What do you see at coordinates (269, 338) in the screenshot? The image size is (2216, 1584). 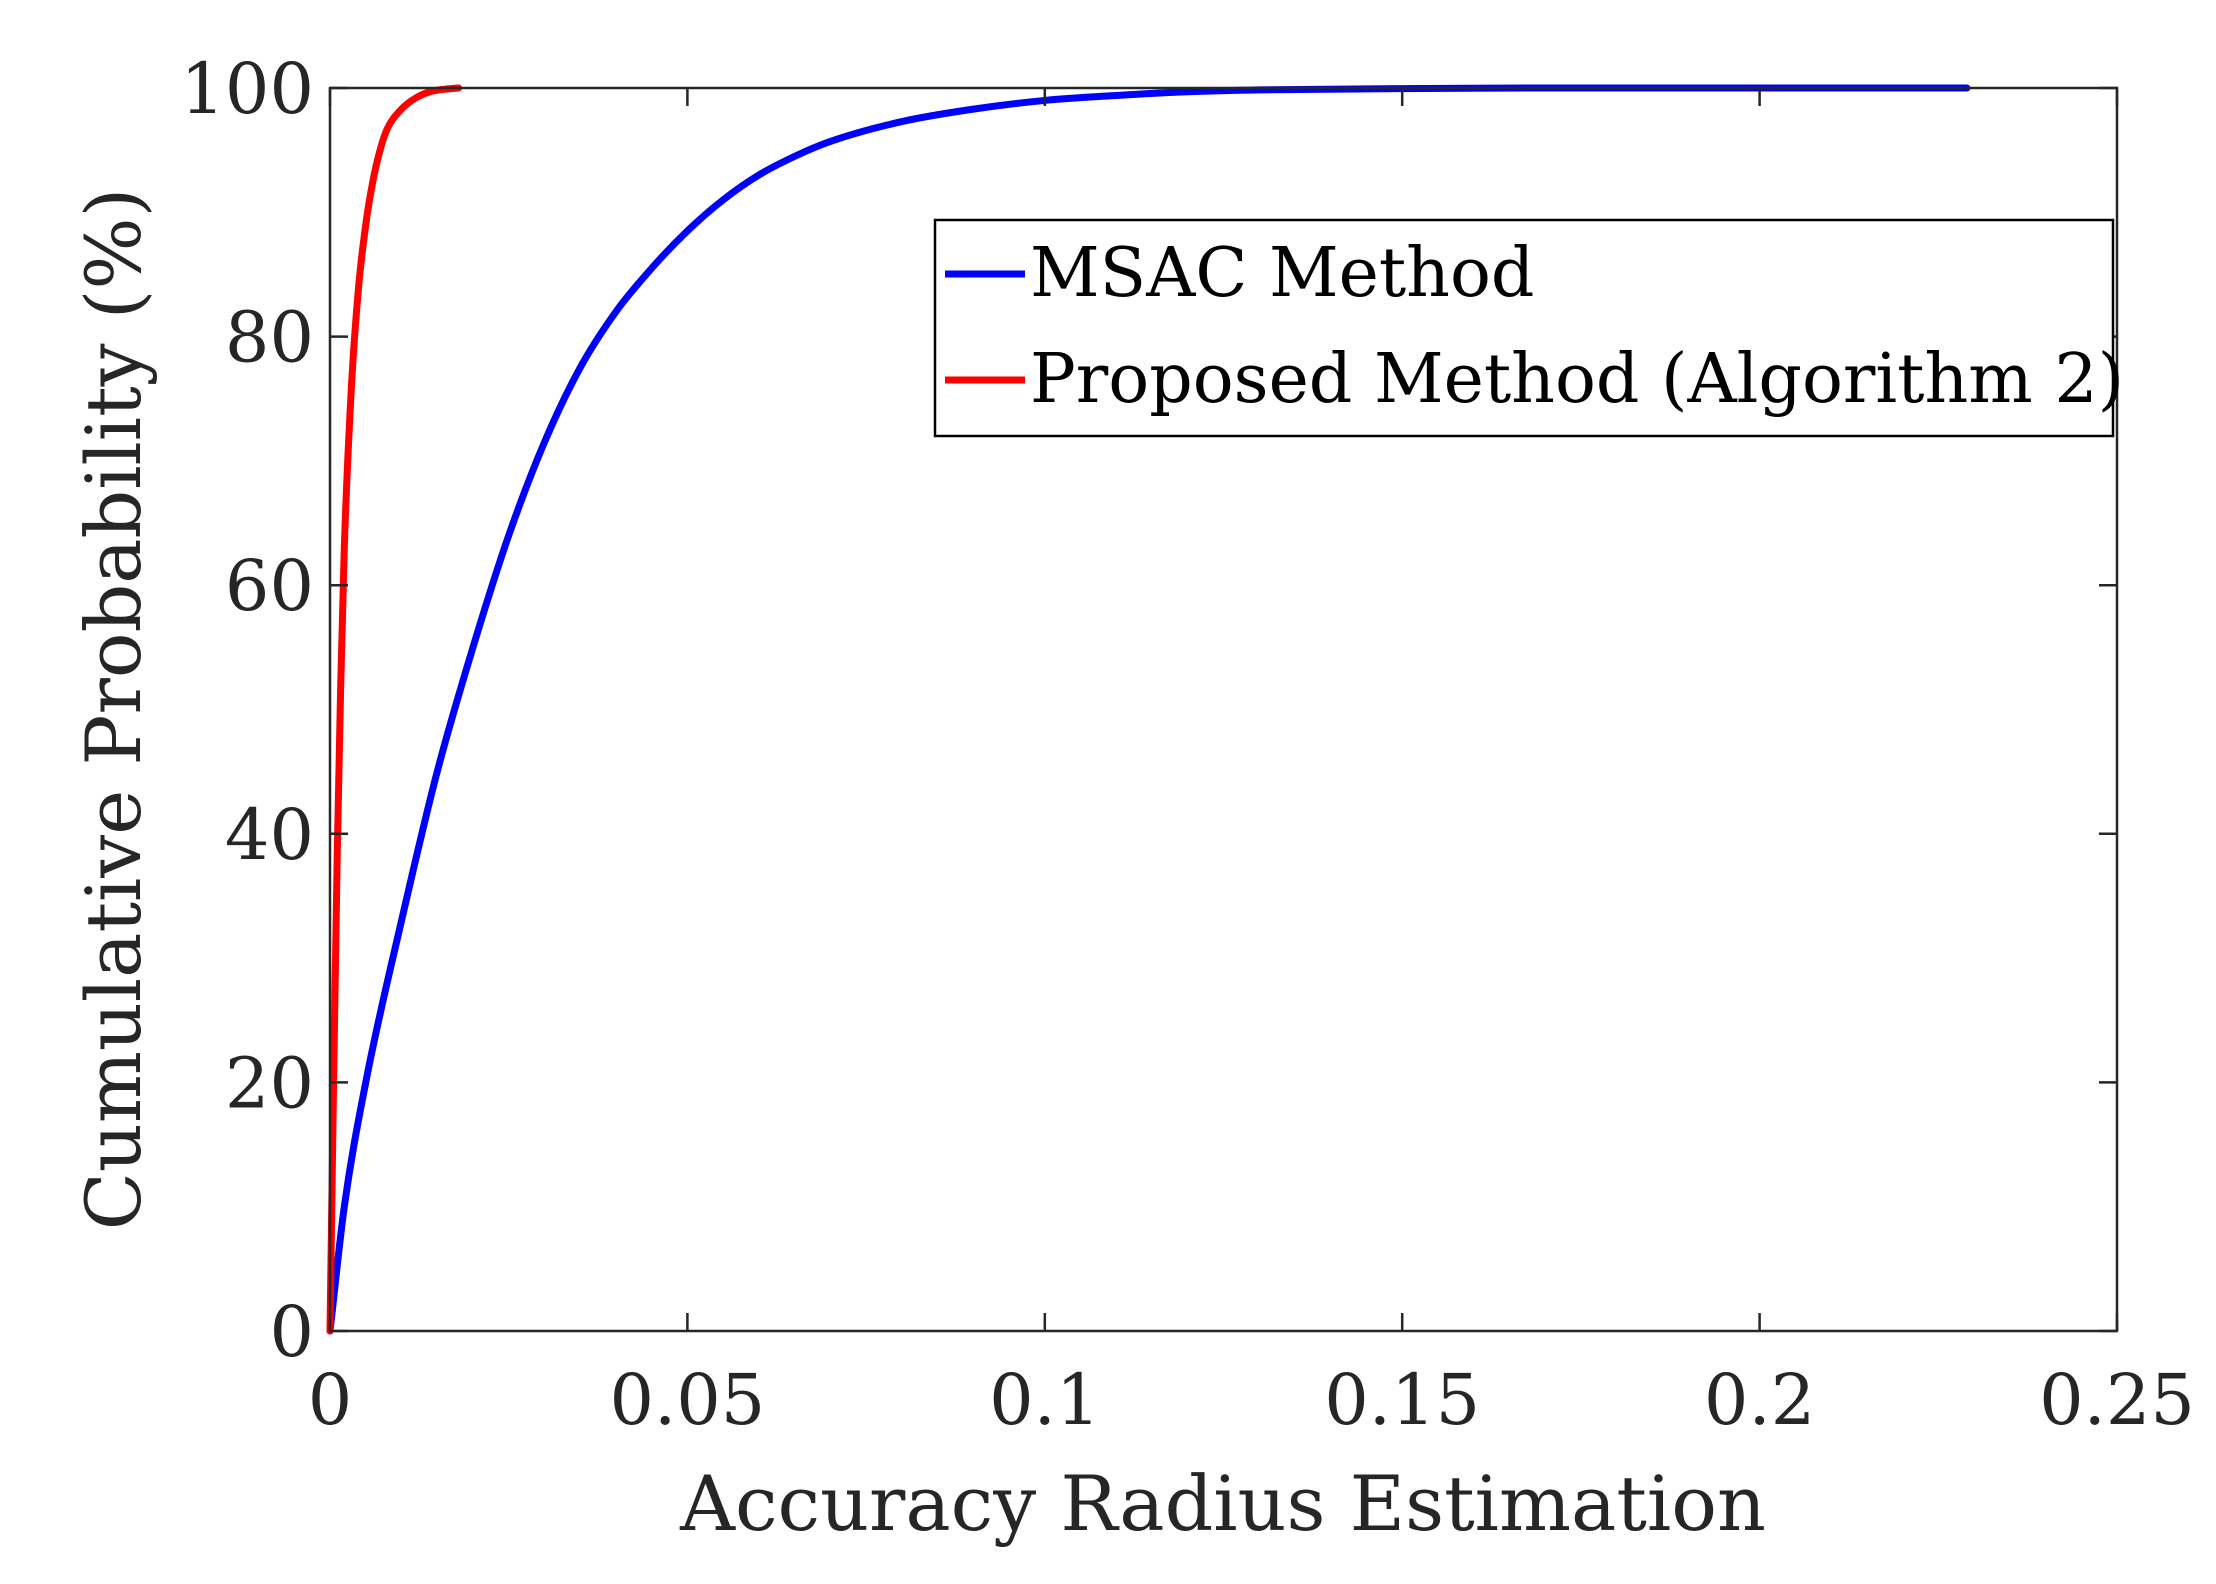 I see `y-tick-label: 80` at bounding box center [269, 338].